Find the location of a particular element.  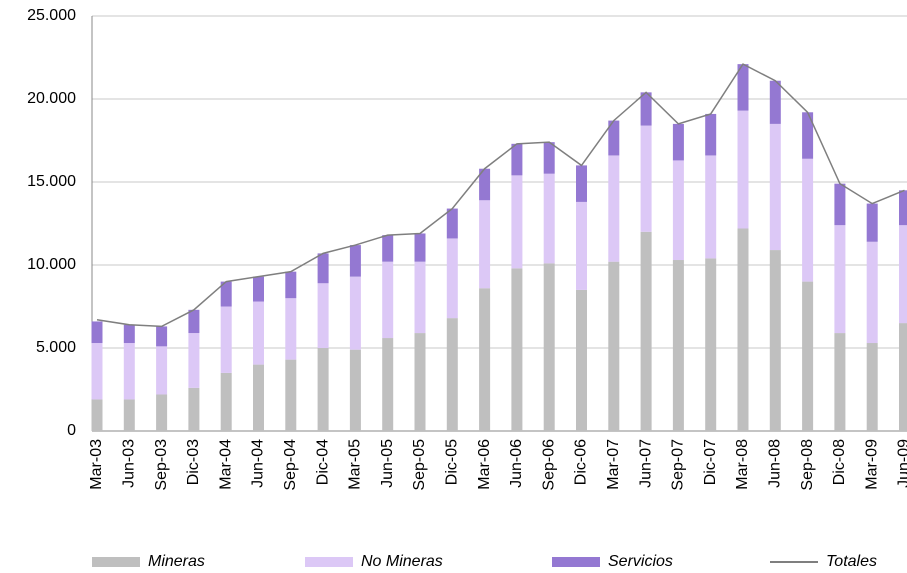

x-tick-label: Mar-05 is located at coordinates (355, 464).